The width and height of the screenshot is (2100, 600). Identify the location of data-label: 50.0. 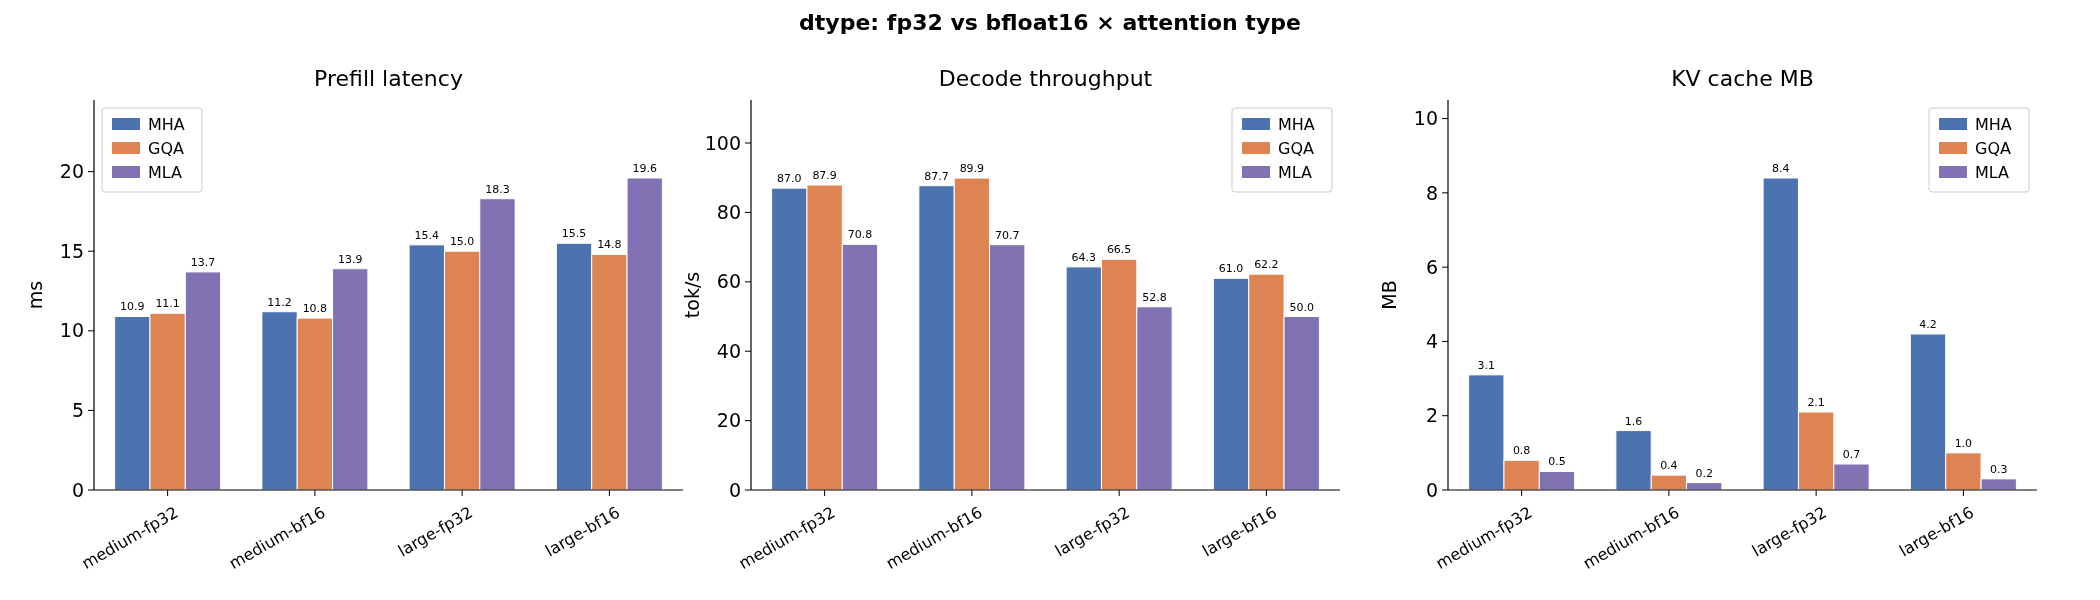
(1301, 307).